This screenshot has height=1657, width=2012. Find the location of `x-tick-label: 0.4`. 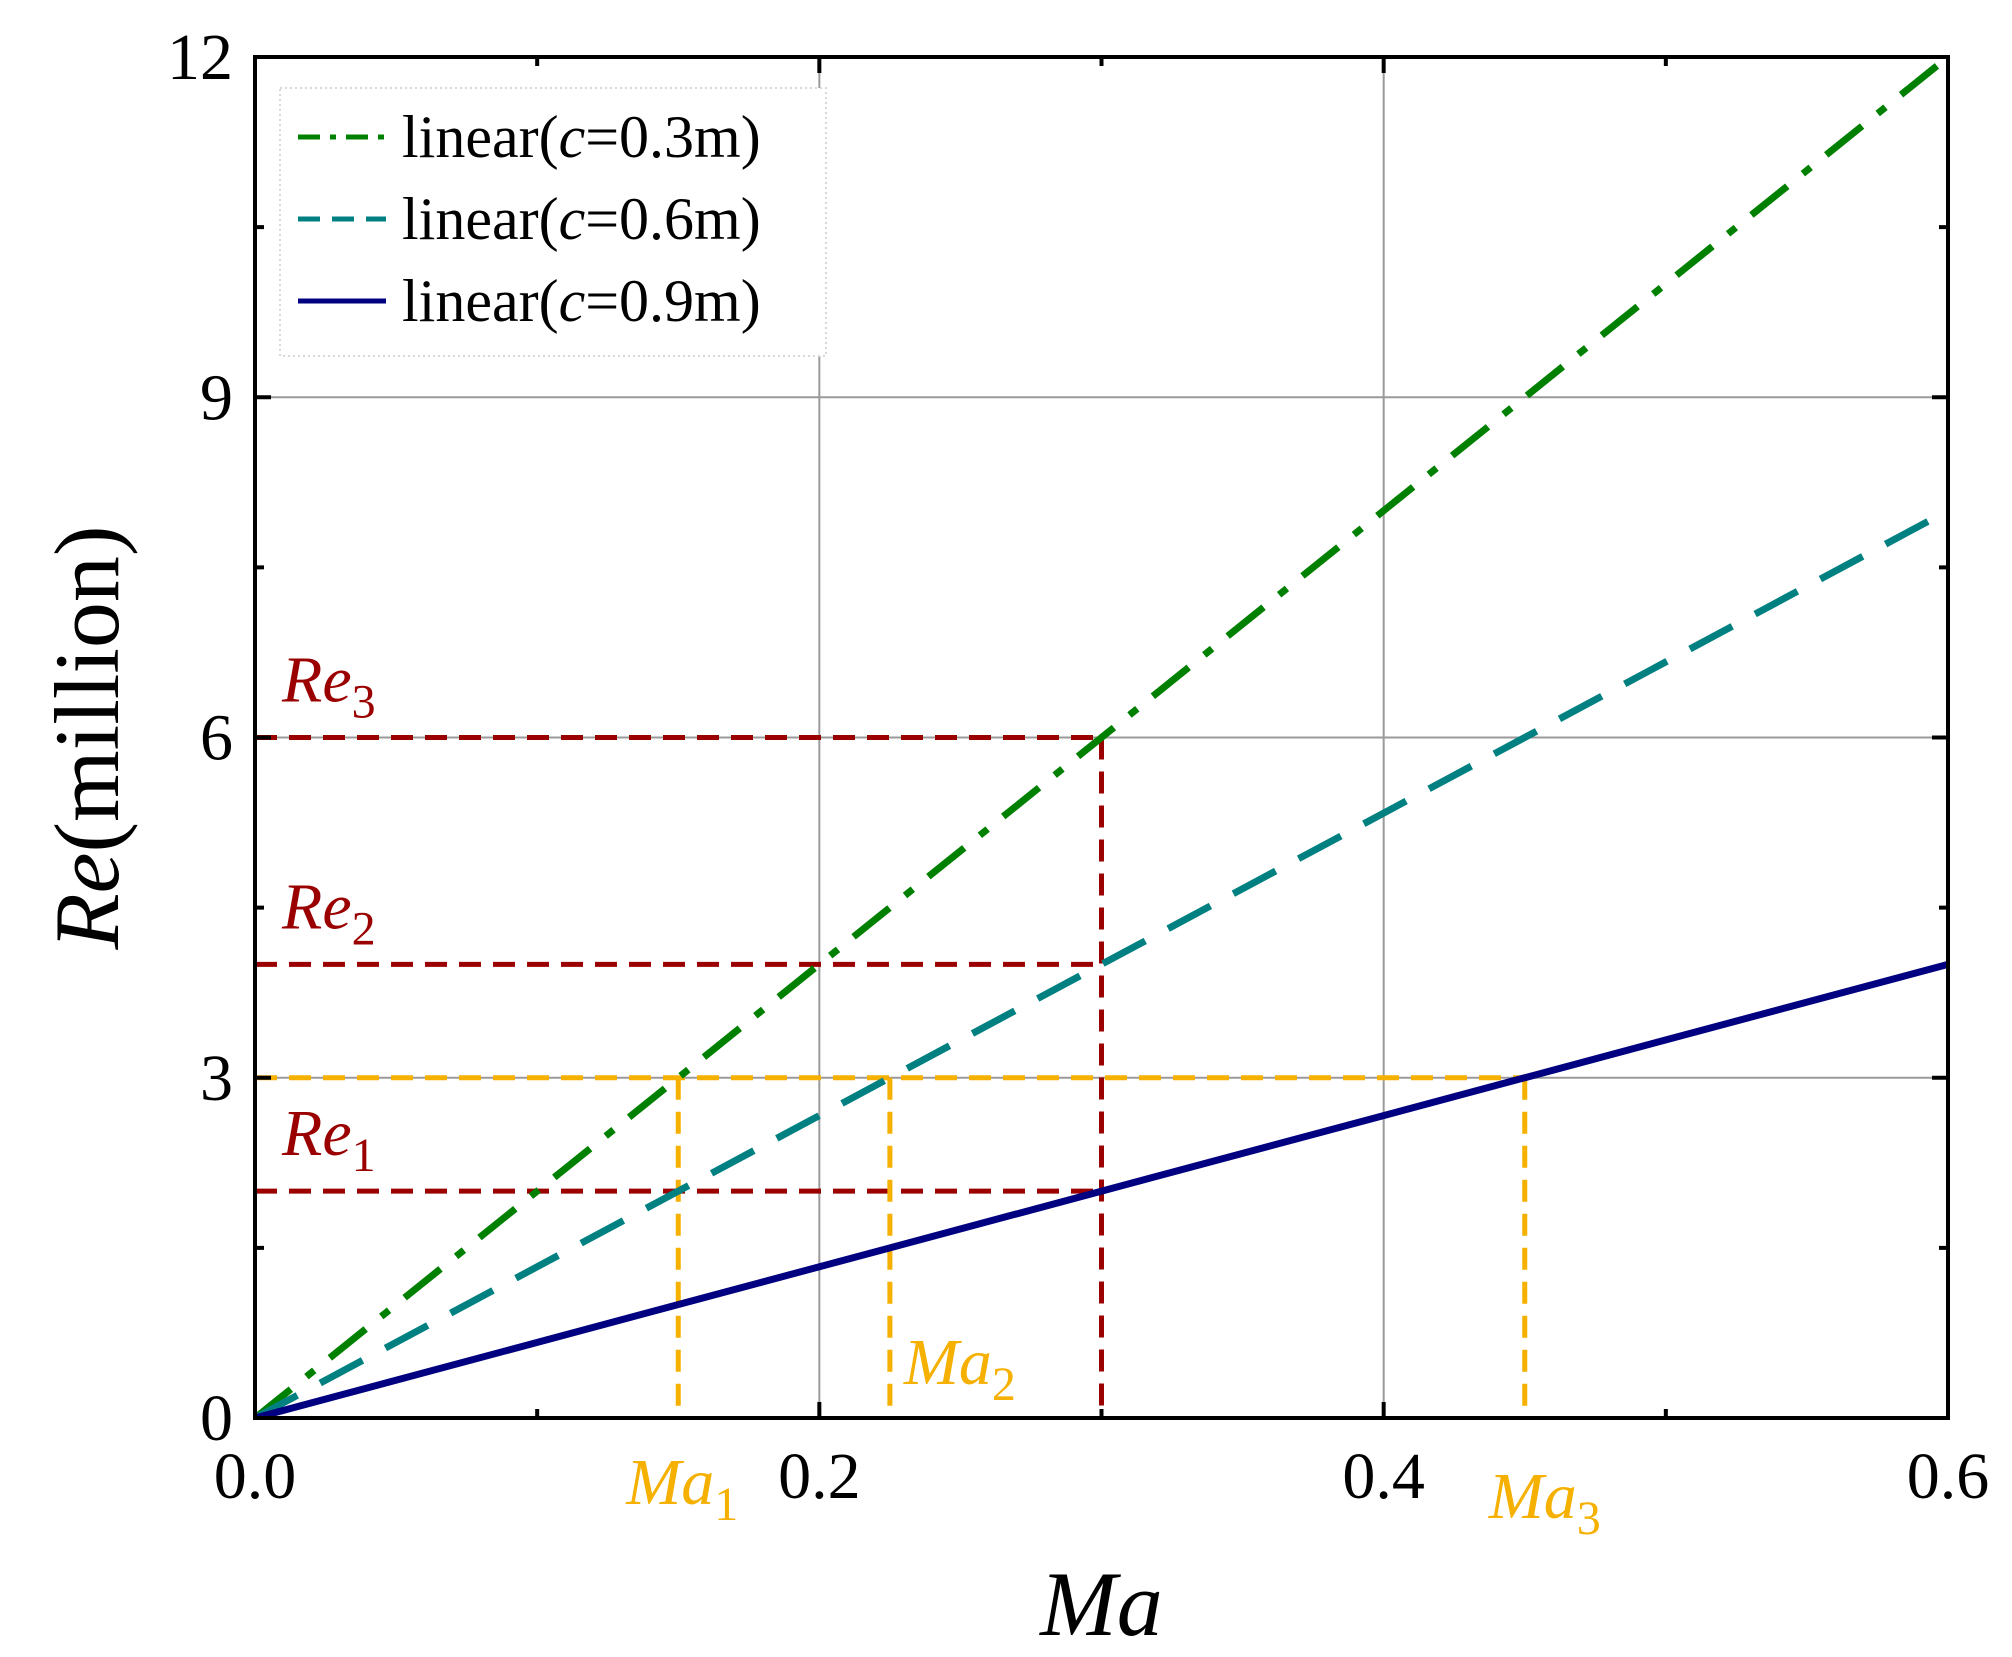

x-tick-label: 0.4 is located at coordinates (1383, 1476).